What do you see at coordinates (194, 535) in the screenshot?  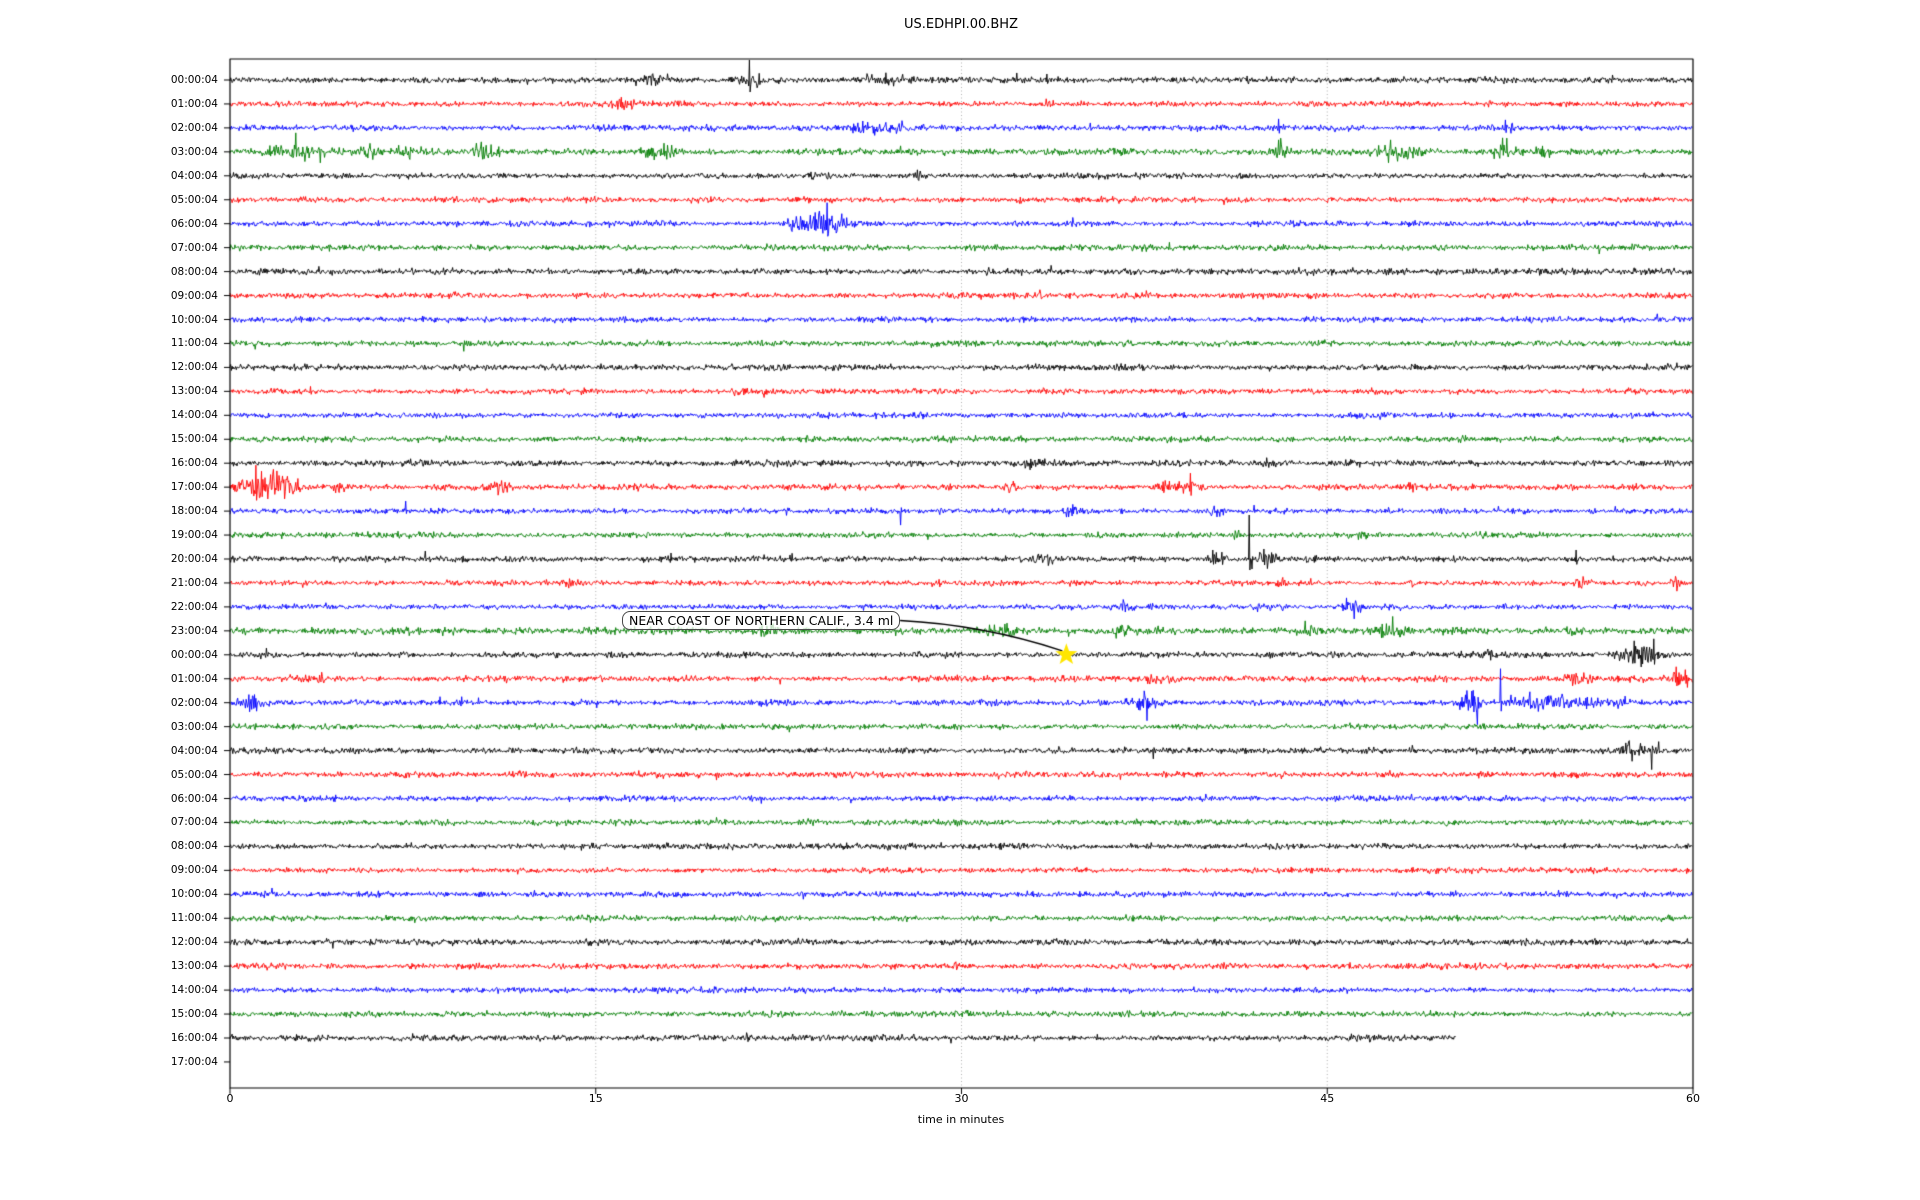 I see `y-axis-label: 19:00:04` at bounding box center [194, 535].